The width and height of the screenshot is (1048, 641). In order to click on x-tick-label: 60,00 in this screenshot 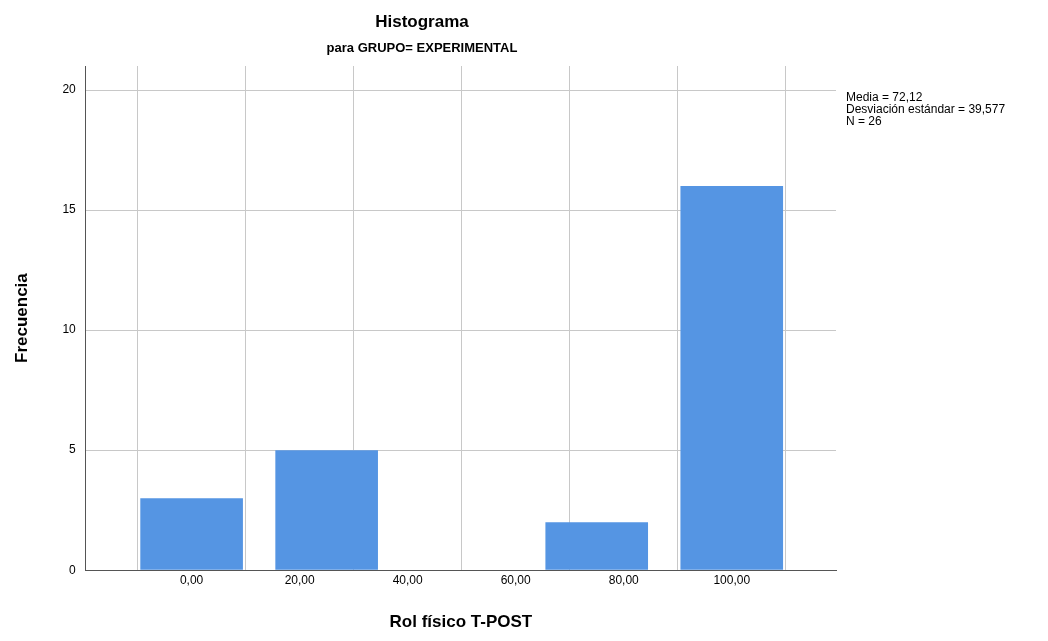, I will do `click(516, 579)`.